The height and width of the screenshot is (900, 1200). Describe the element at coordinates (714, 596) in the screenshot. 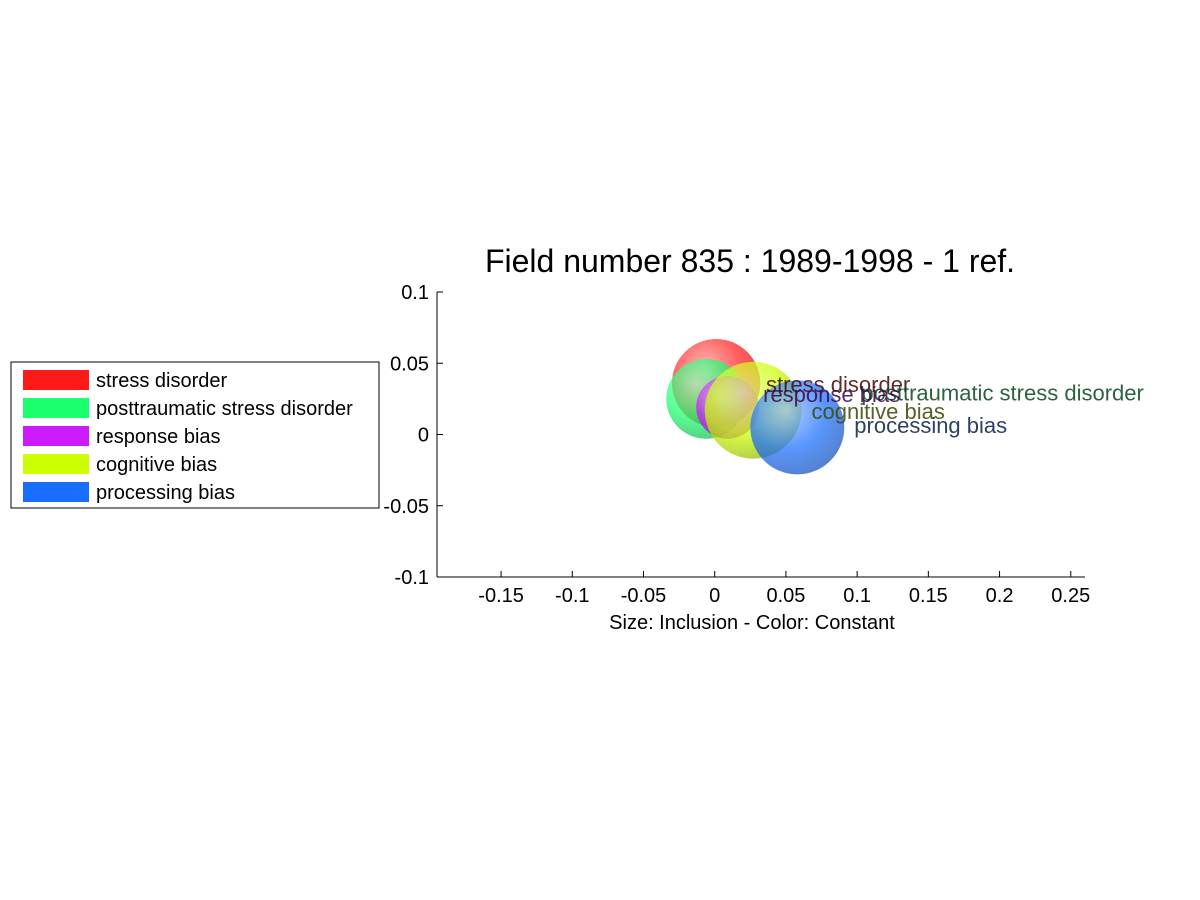

I see `x-tick-label: 0` at that location.